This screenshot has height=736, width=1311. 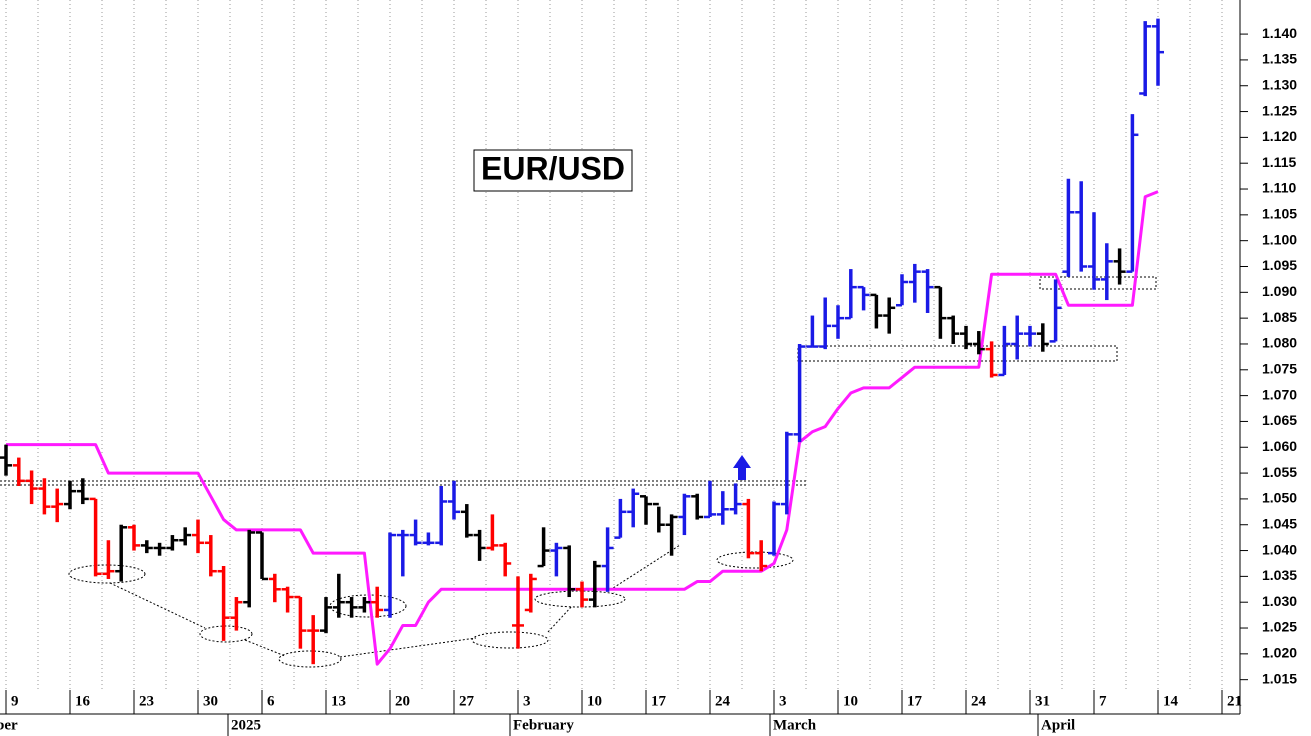 I want to click on y-tick-label: 1.120, so click(x=1279, y=136).